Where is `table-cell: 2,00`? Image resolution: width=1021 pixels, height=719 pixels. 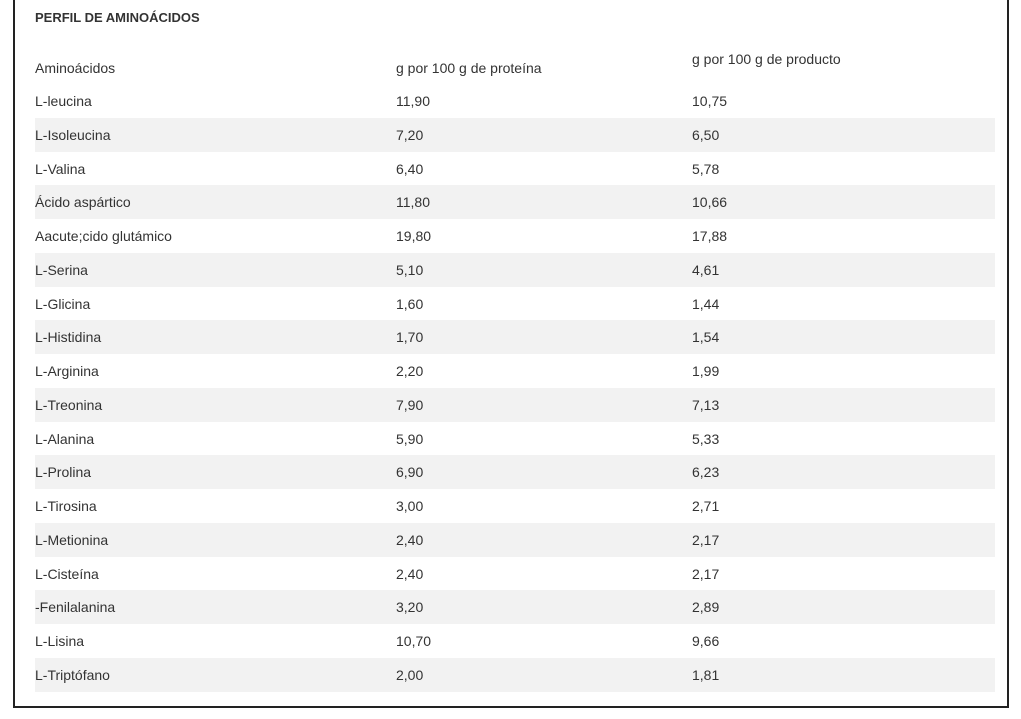 table-cell: 2,00 is located at coordinates (410, 674).